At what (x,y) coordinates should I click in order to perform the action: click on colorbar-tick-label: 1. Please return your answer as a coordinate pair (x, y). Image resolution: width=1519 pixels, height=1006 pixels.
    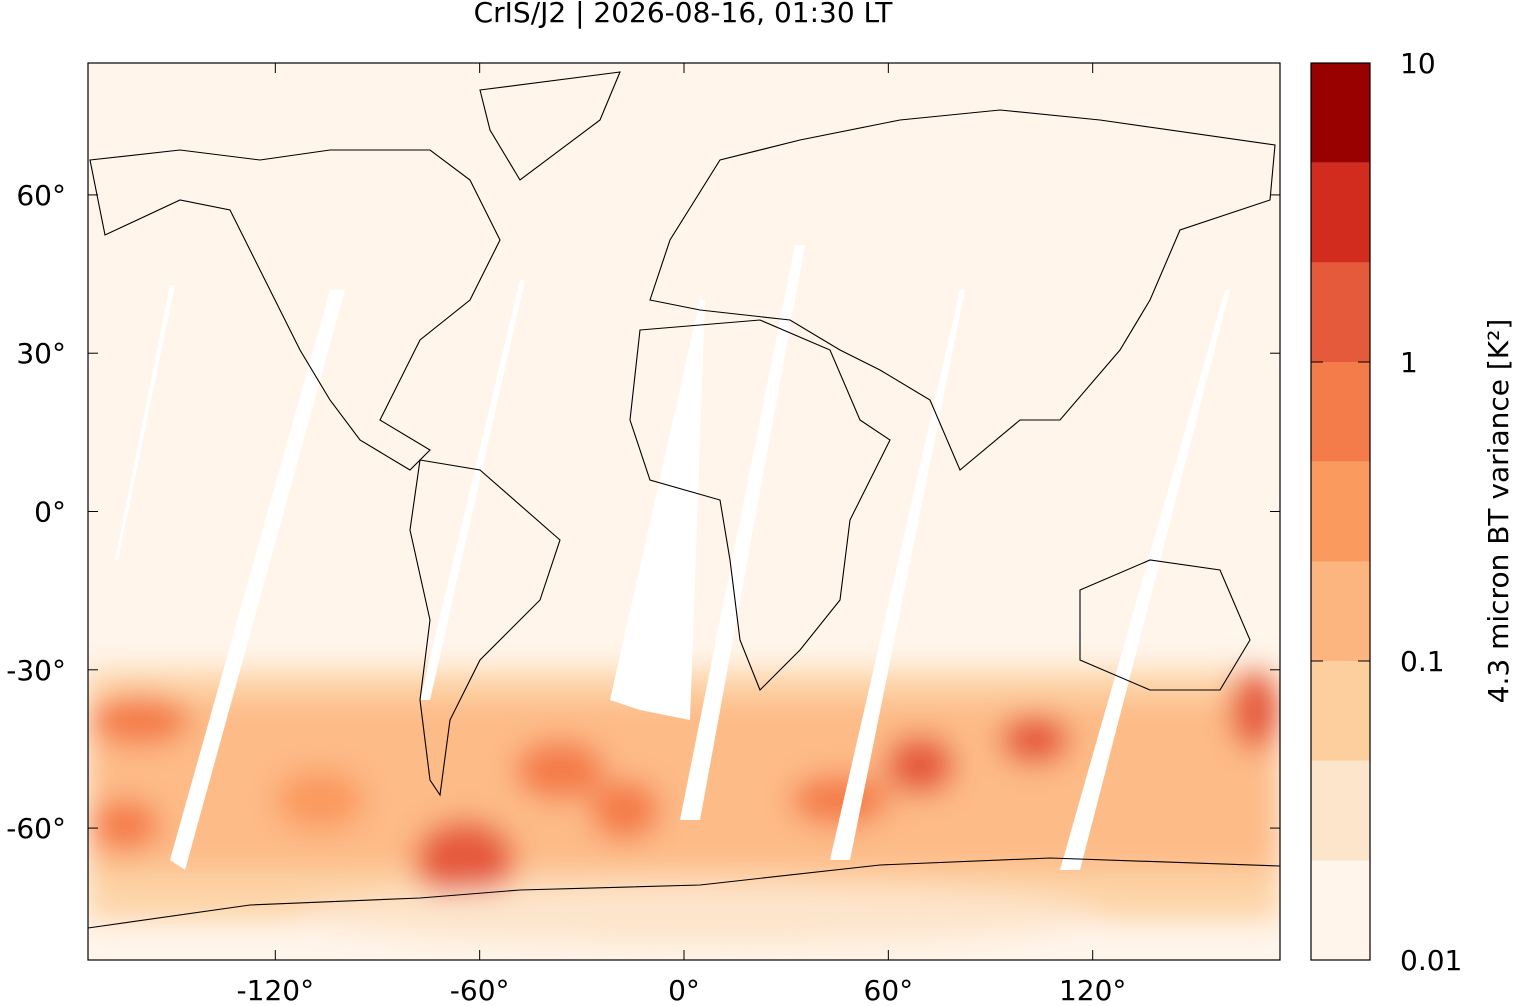
    Looking at the image, I should click on (1409, 362).